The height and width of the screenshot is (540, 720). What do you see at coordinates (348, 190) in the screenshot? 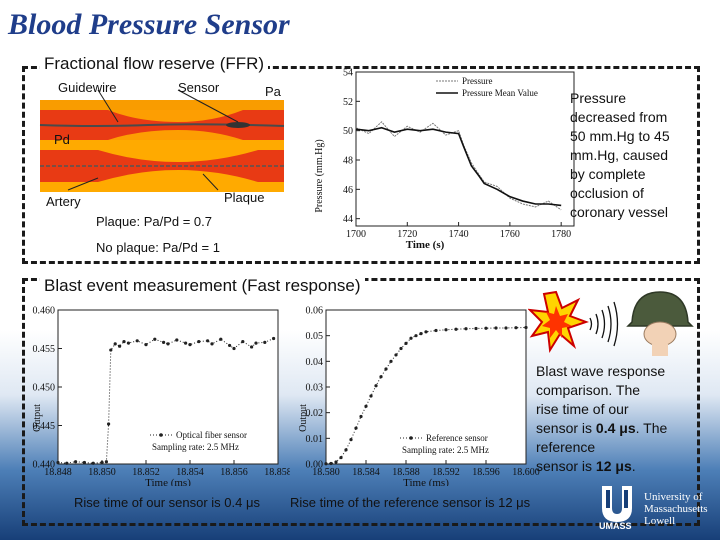
I see `y-tick-label: 46` at bounding box center [348, 190].